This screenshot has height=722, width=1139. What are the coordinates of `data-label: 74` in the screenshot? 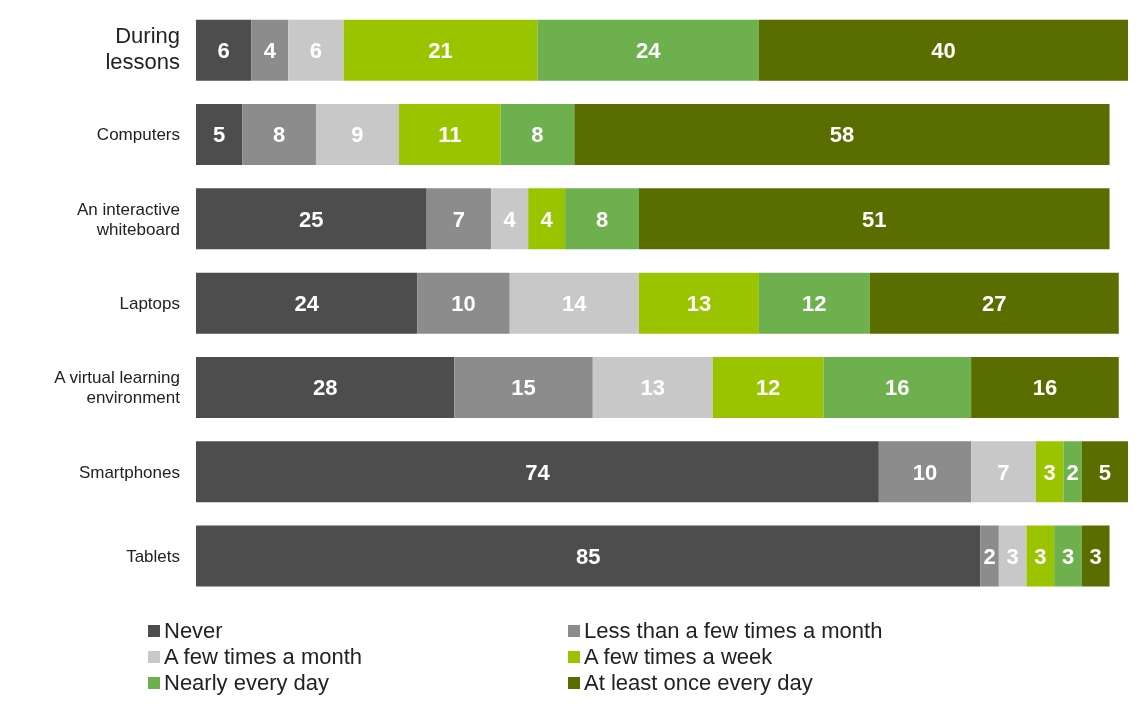 It's located at (538, 472).